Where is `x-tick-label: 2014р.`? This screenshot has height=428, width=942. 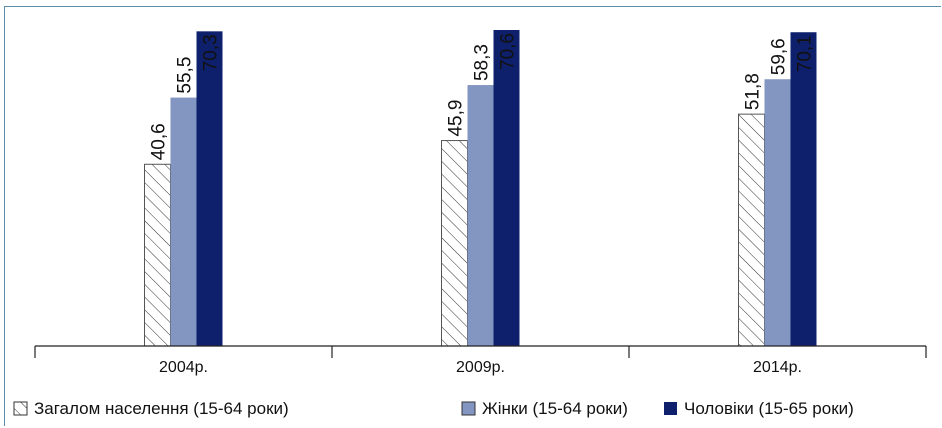 x-tick-label: 2014р. is located at coordinates (777, 367).